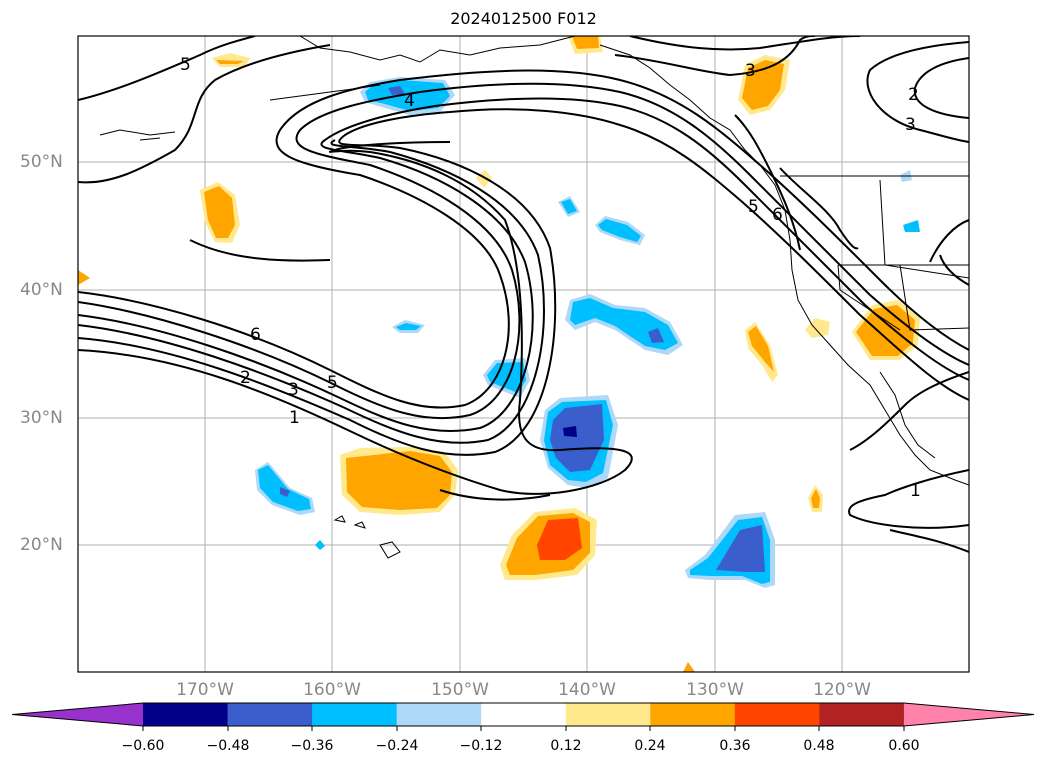 This screenshot has height=765, width=1047. Describe the element at coordinates (523, 728) in the screenshot. I see `colorbar-ticks` at that location.